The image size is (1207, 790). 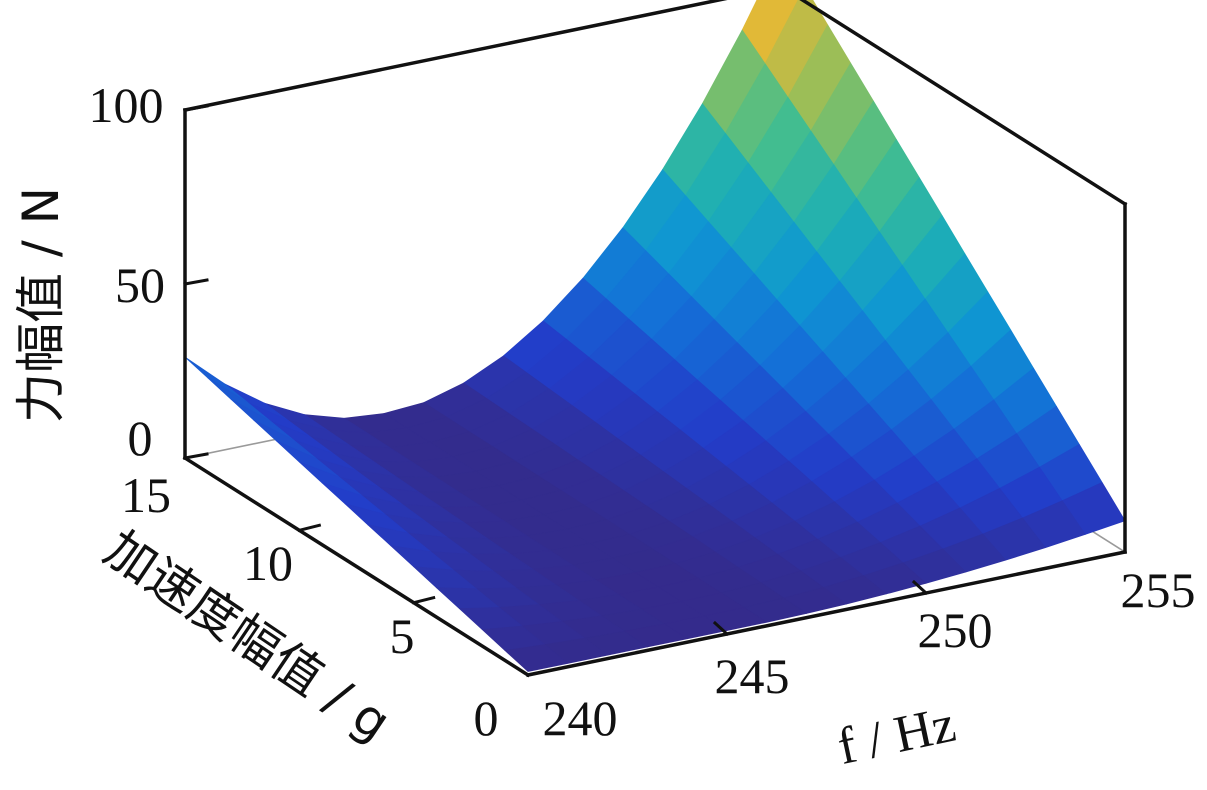 What do you see at coordinates (268, 563) in the screenshot?
I see `y-tick-label: 10` at bounding box center [268, 563].